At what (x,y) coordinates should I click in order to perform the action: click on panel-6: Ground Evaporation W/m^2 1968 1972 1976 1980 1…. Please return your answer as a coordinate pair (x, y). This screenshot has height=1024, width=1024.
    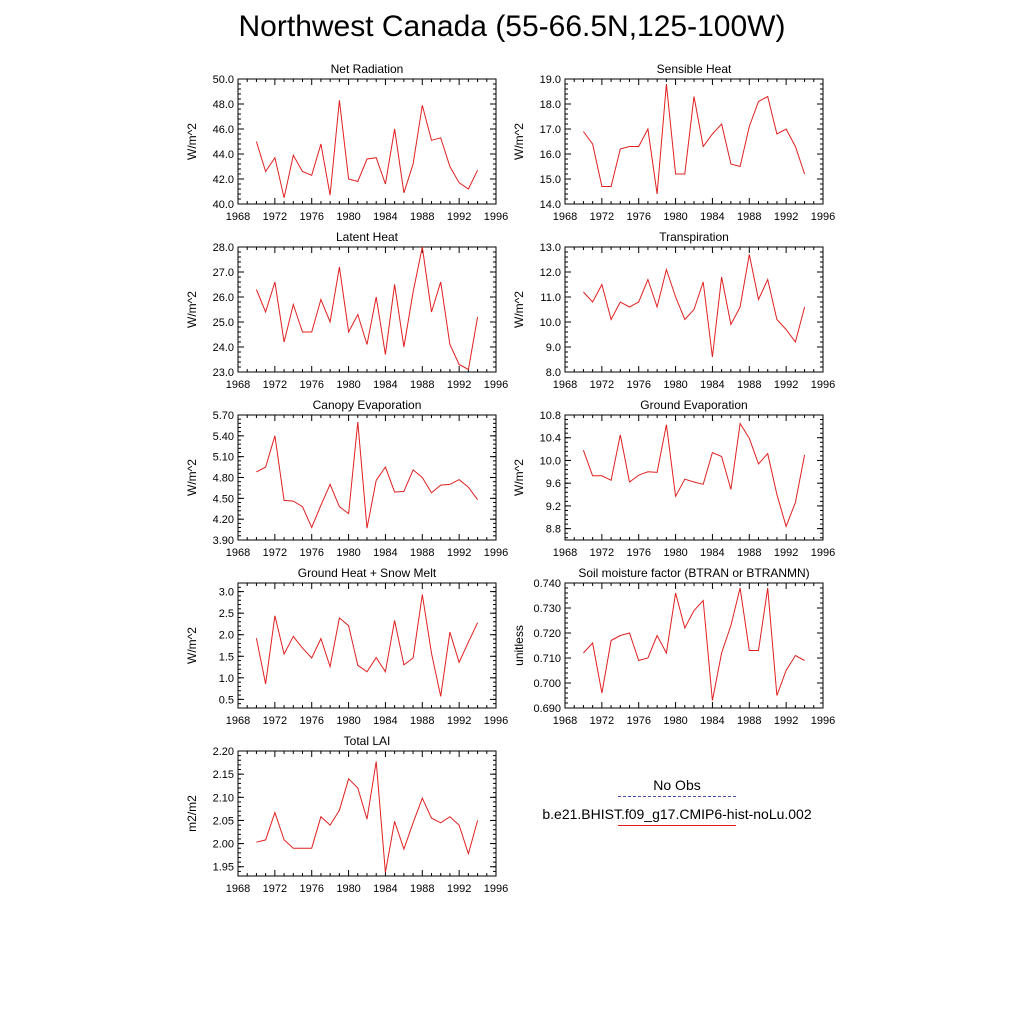
    Looking at the image, I should click on (673, 478).